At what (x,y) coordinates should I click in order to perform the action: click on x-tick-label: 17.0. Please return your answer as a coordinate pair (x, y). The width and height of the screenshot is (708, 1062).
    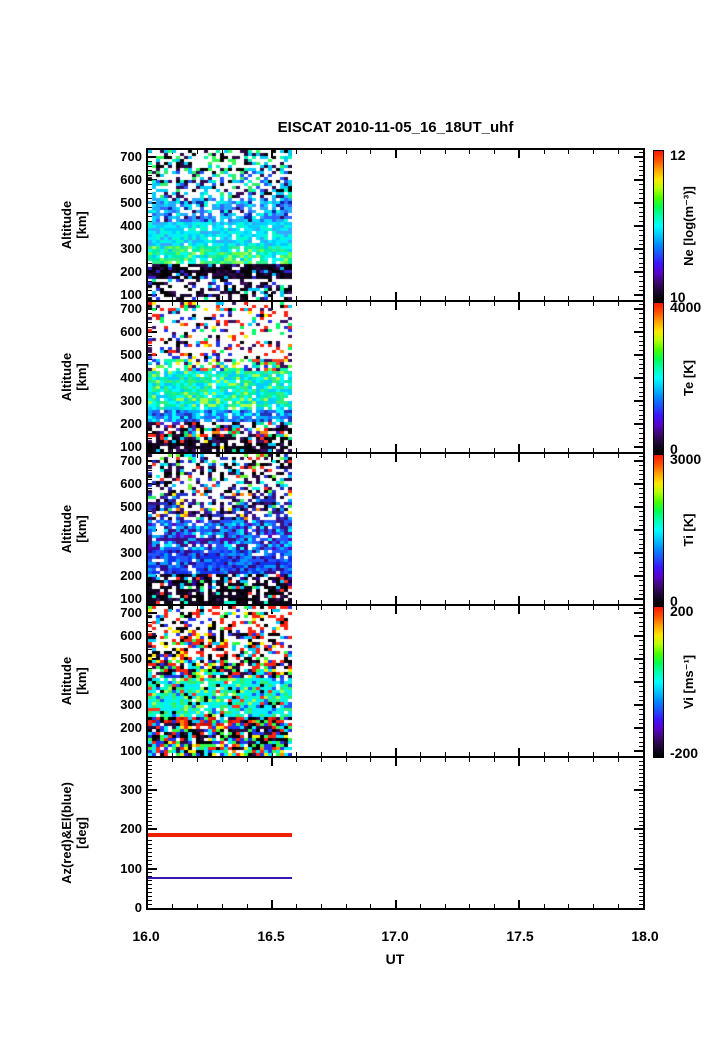
    Looking at the image, I should click on (395, 936).